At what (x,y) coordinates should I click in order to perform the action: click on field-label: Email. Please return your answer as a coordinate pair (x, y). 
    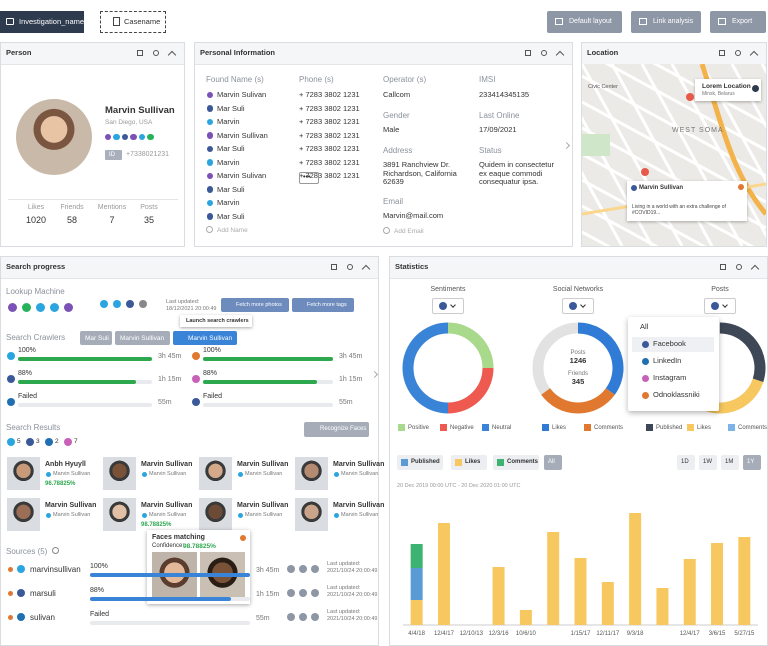
    Looking at the image, I should click on (393, 201).